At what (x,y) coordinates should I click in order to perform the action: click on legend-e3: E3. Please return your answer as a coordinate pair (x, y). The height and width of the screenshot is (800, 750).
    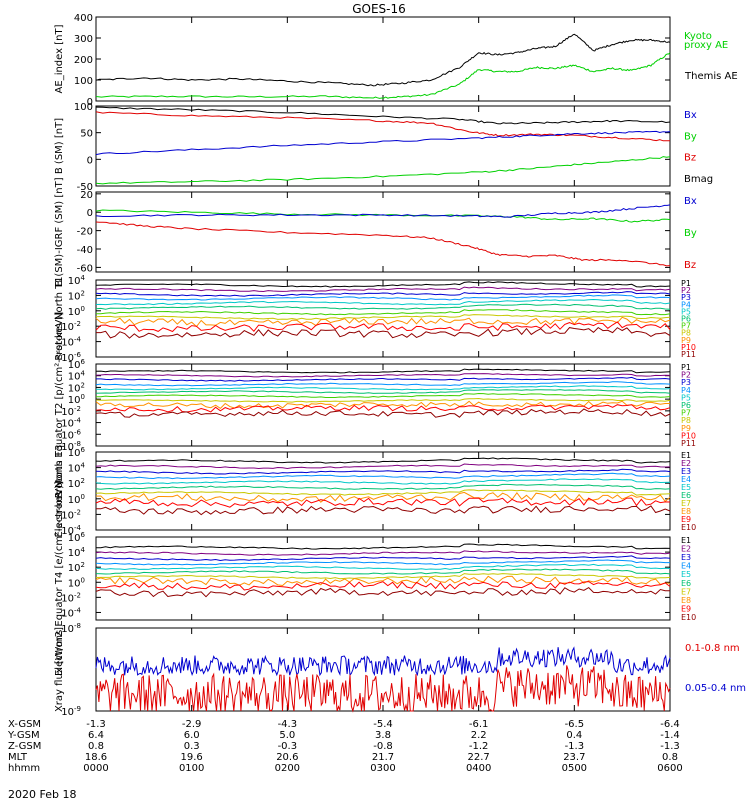
    Looking at the image, I should click on (686, 557).